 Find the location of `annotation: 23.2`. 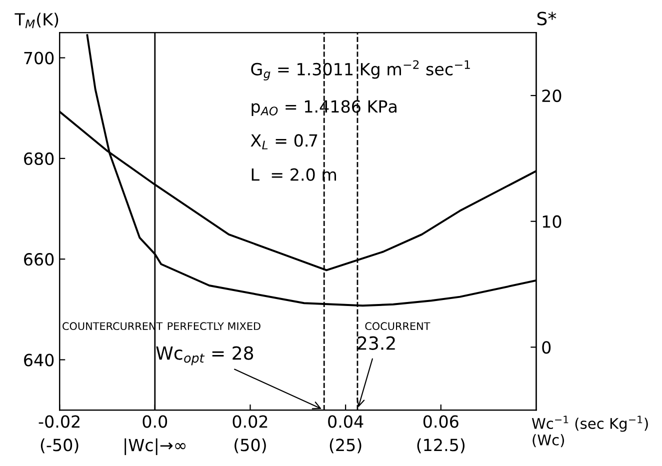

annotation: 23.2 is located at coordinates (376, 343).